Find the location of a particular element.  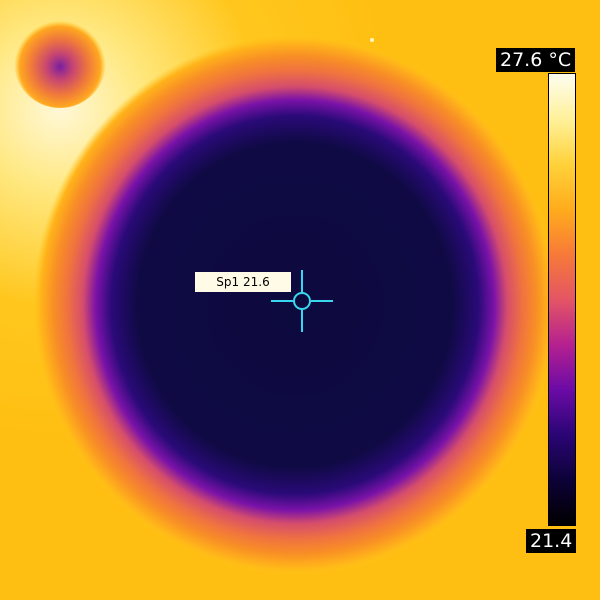

crosshair-ring is located at coordinates (302, 301).